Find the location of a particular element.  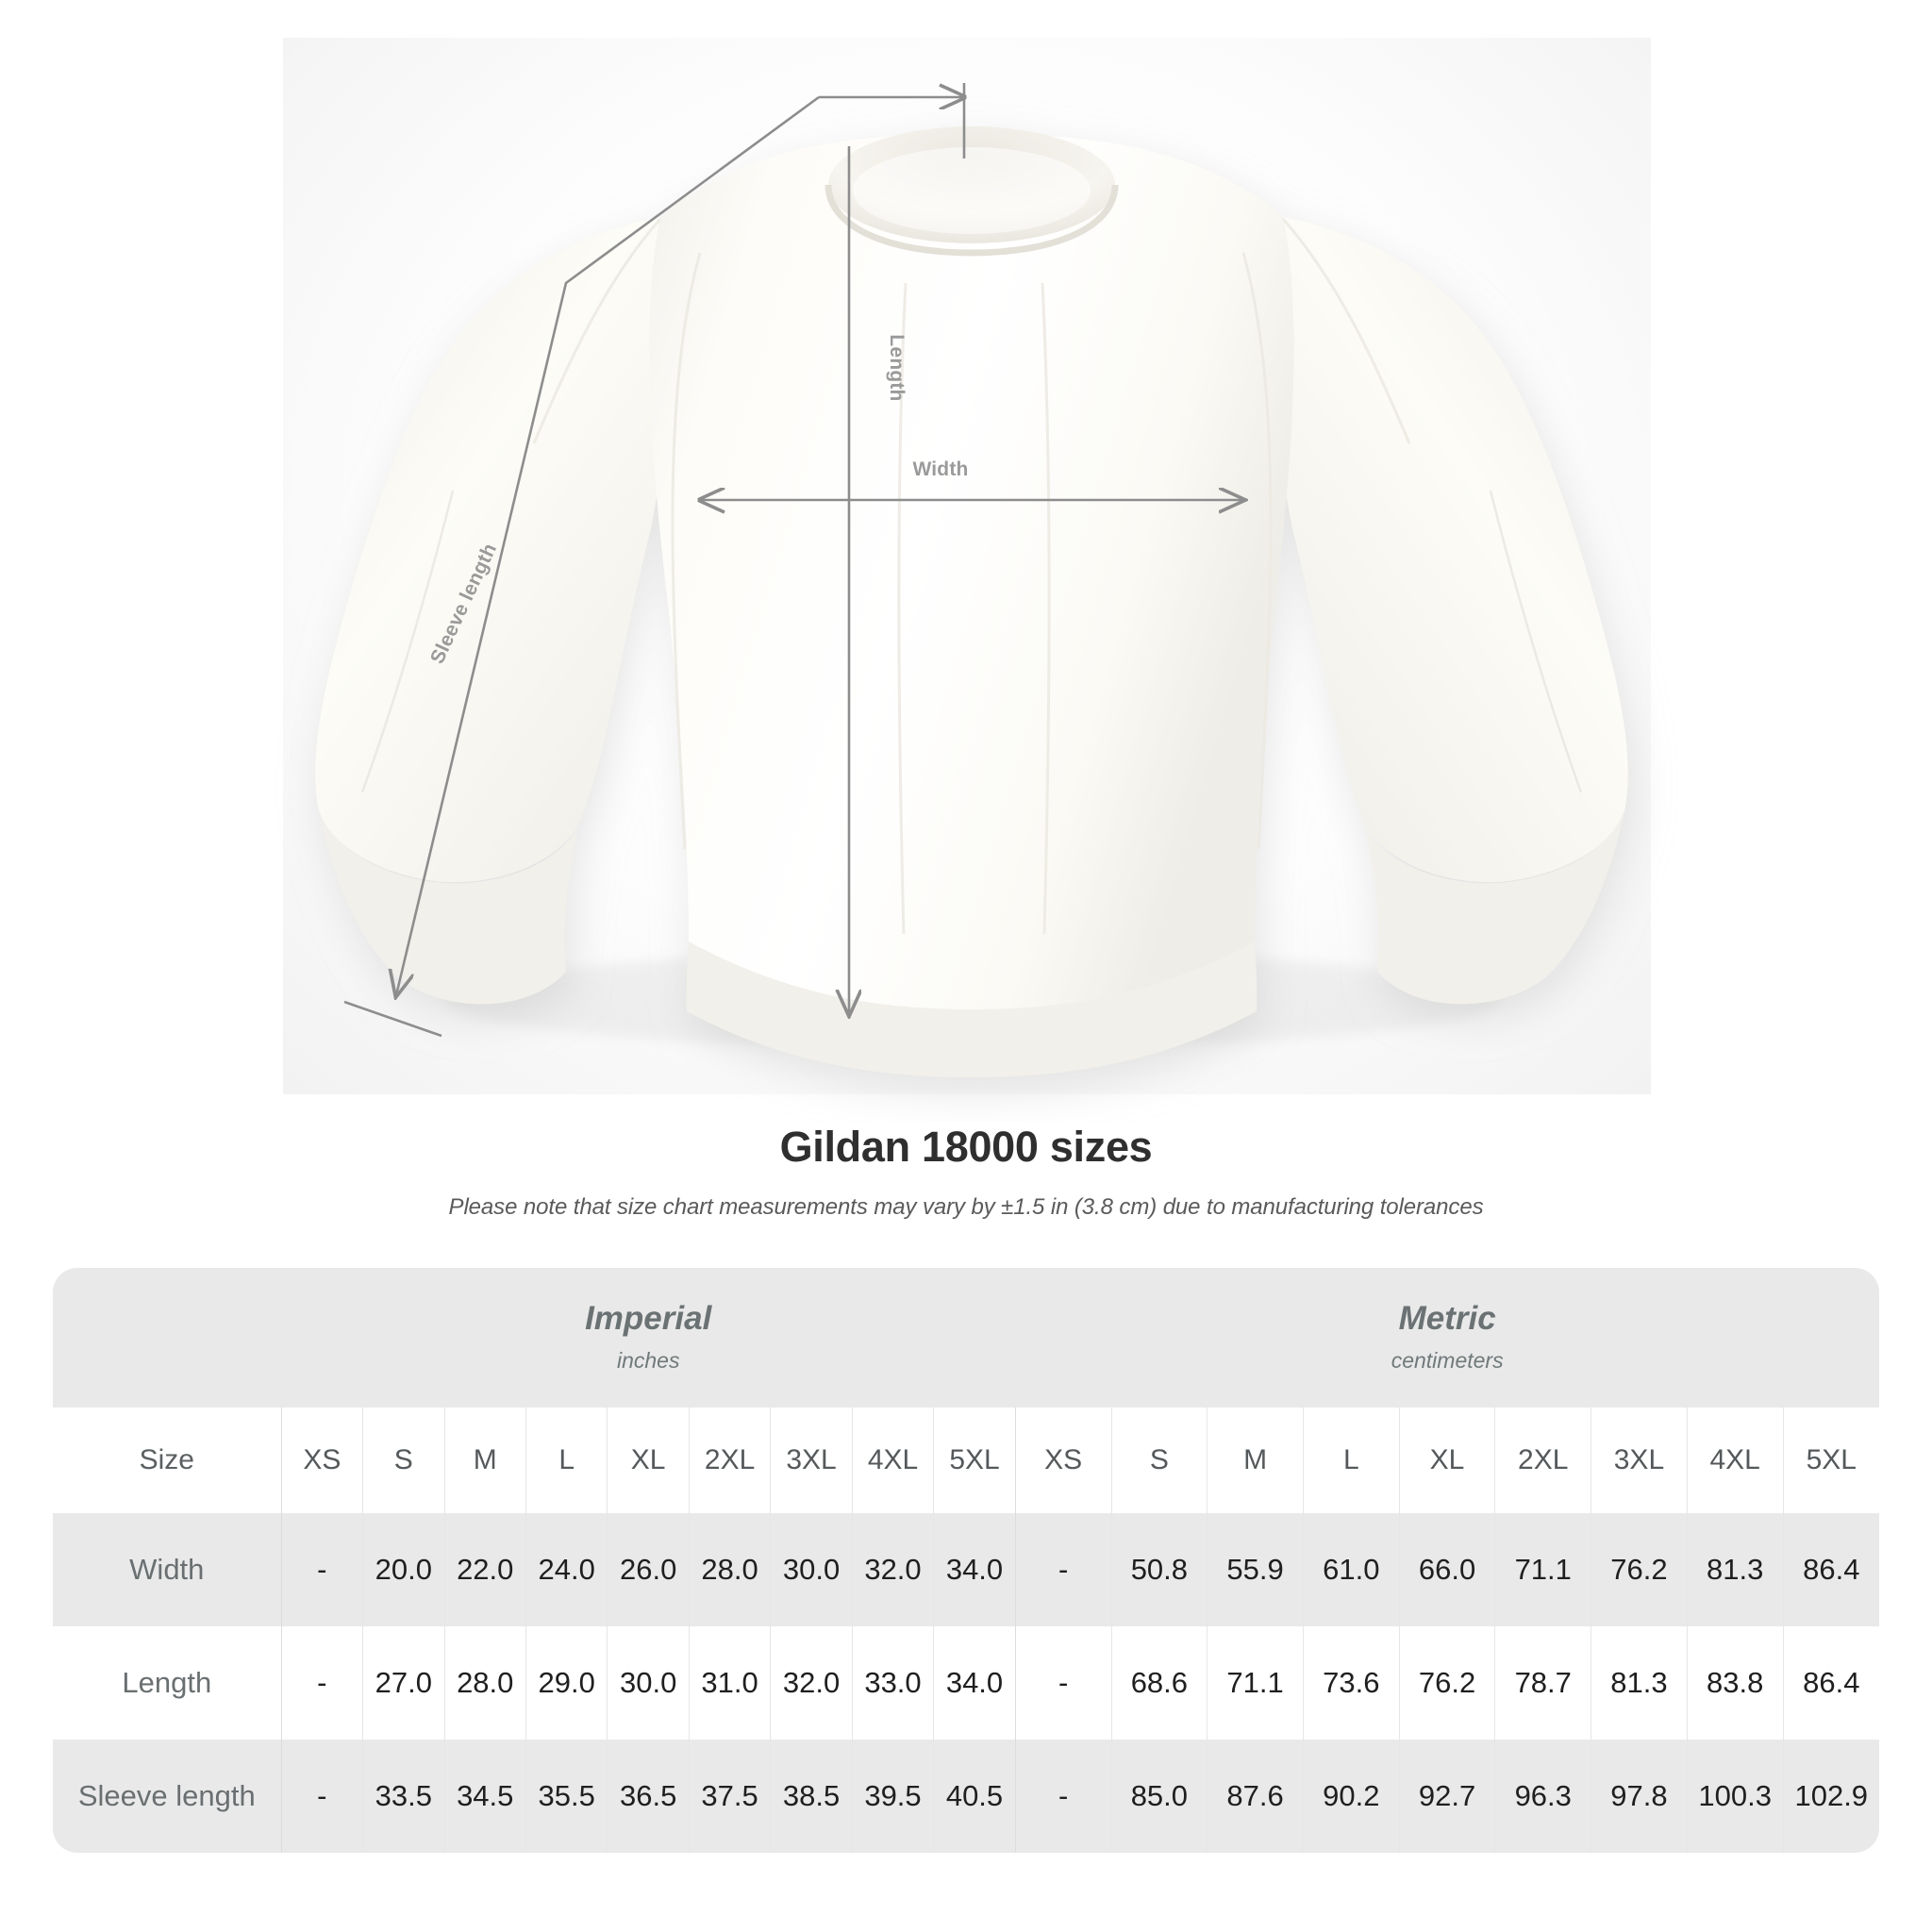

cell-width-imp-7: 32.0 is located at coordinates (893, 1569).